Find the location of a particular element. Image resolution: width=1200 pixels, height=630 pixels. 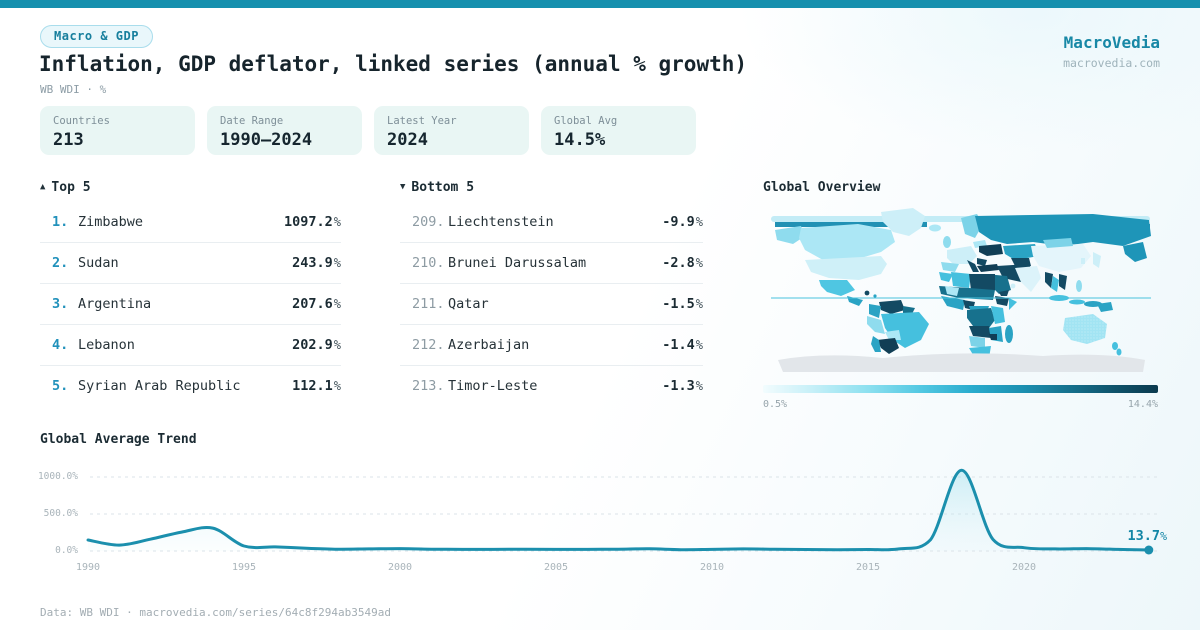

stat-card-global-avg: Global Avg 14.5% is located at coordinates (618, 130).